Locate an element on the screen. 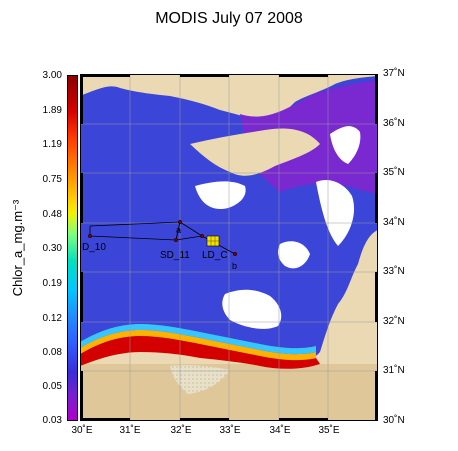 The width and height of the screenshot is (458, 451). lon-tick: 34˚E is located at coordinates (280, 430).